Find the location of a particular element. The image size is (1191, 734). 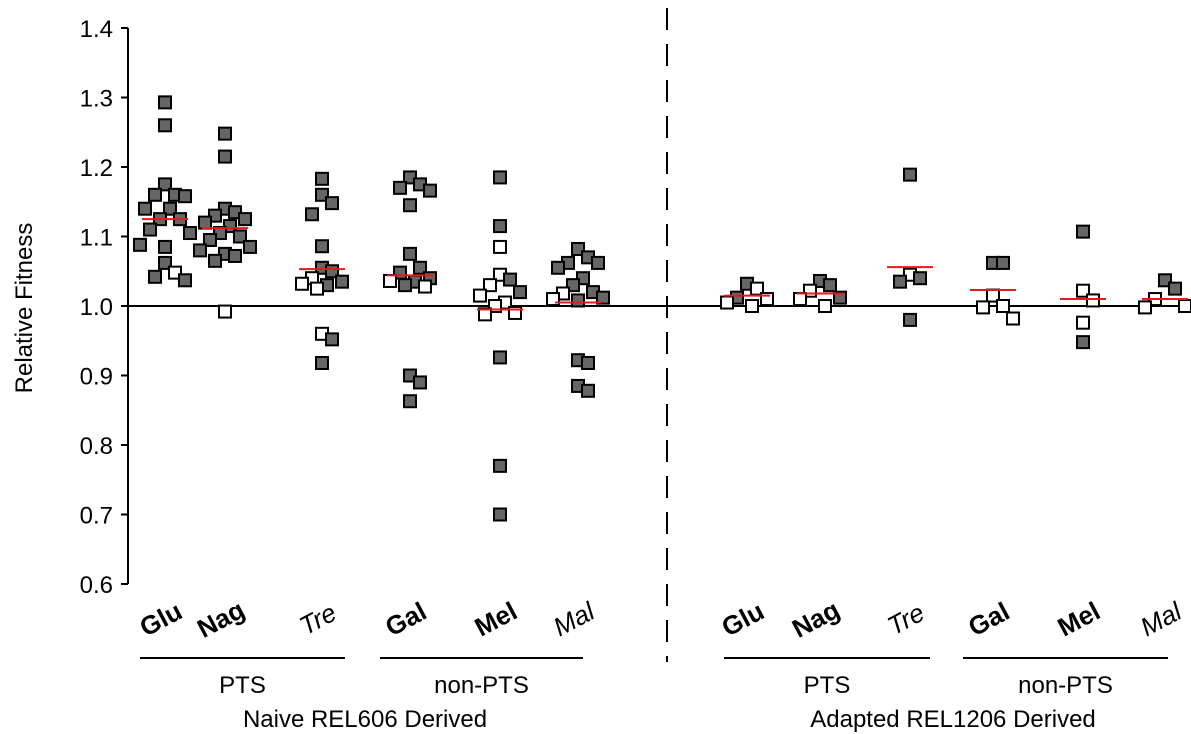

panel-title: Naive REL606 Derived is located at coordinates (365, 719).